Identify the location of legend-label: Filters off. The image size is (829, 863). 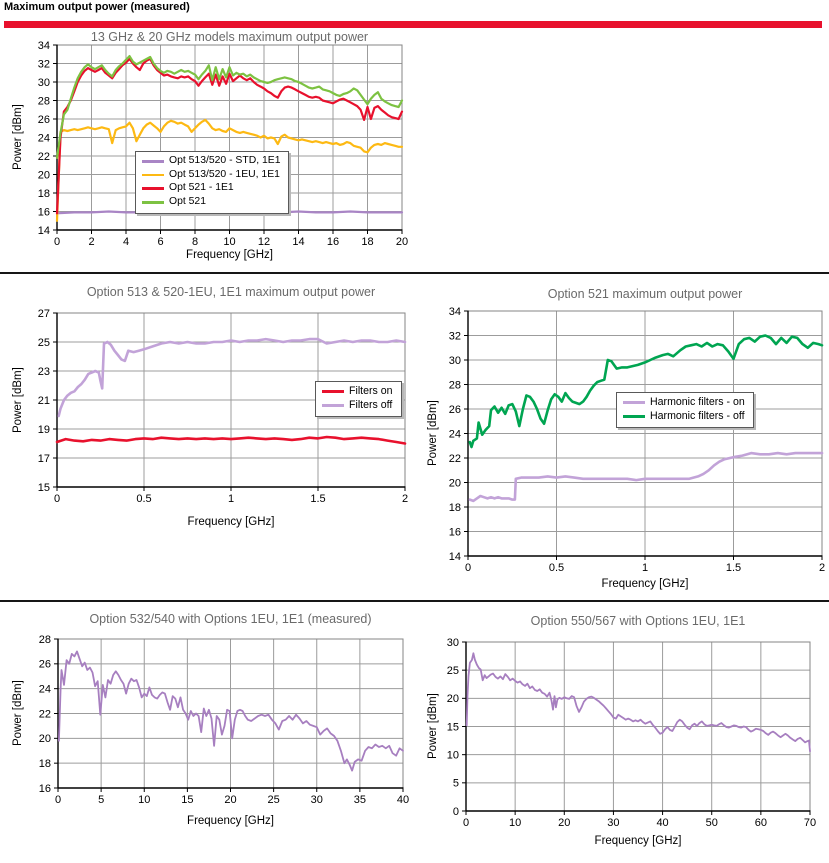
(371, 404).